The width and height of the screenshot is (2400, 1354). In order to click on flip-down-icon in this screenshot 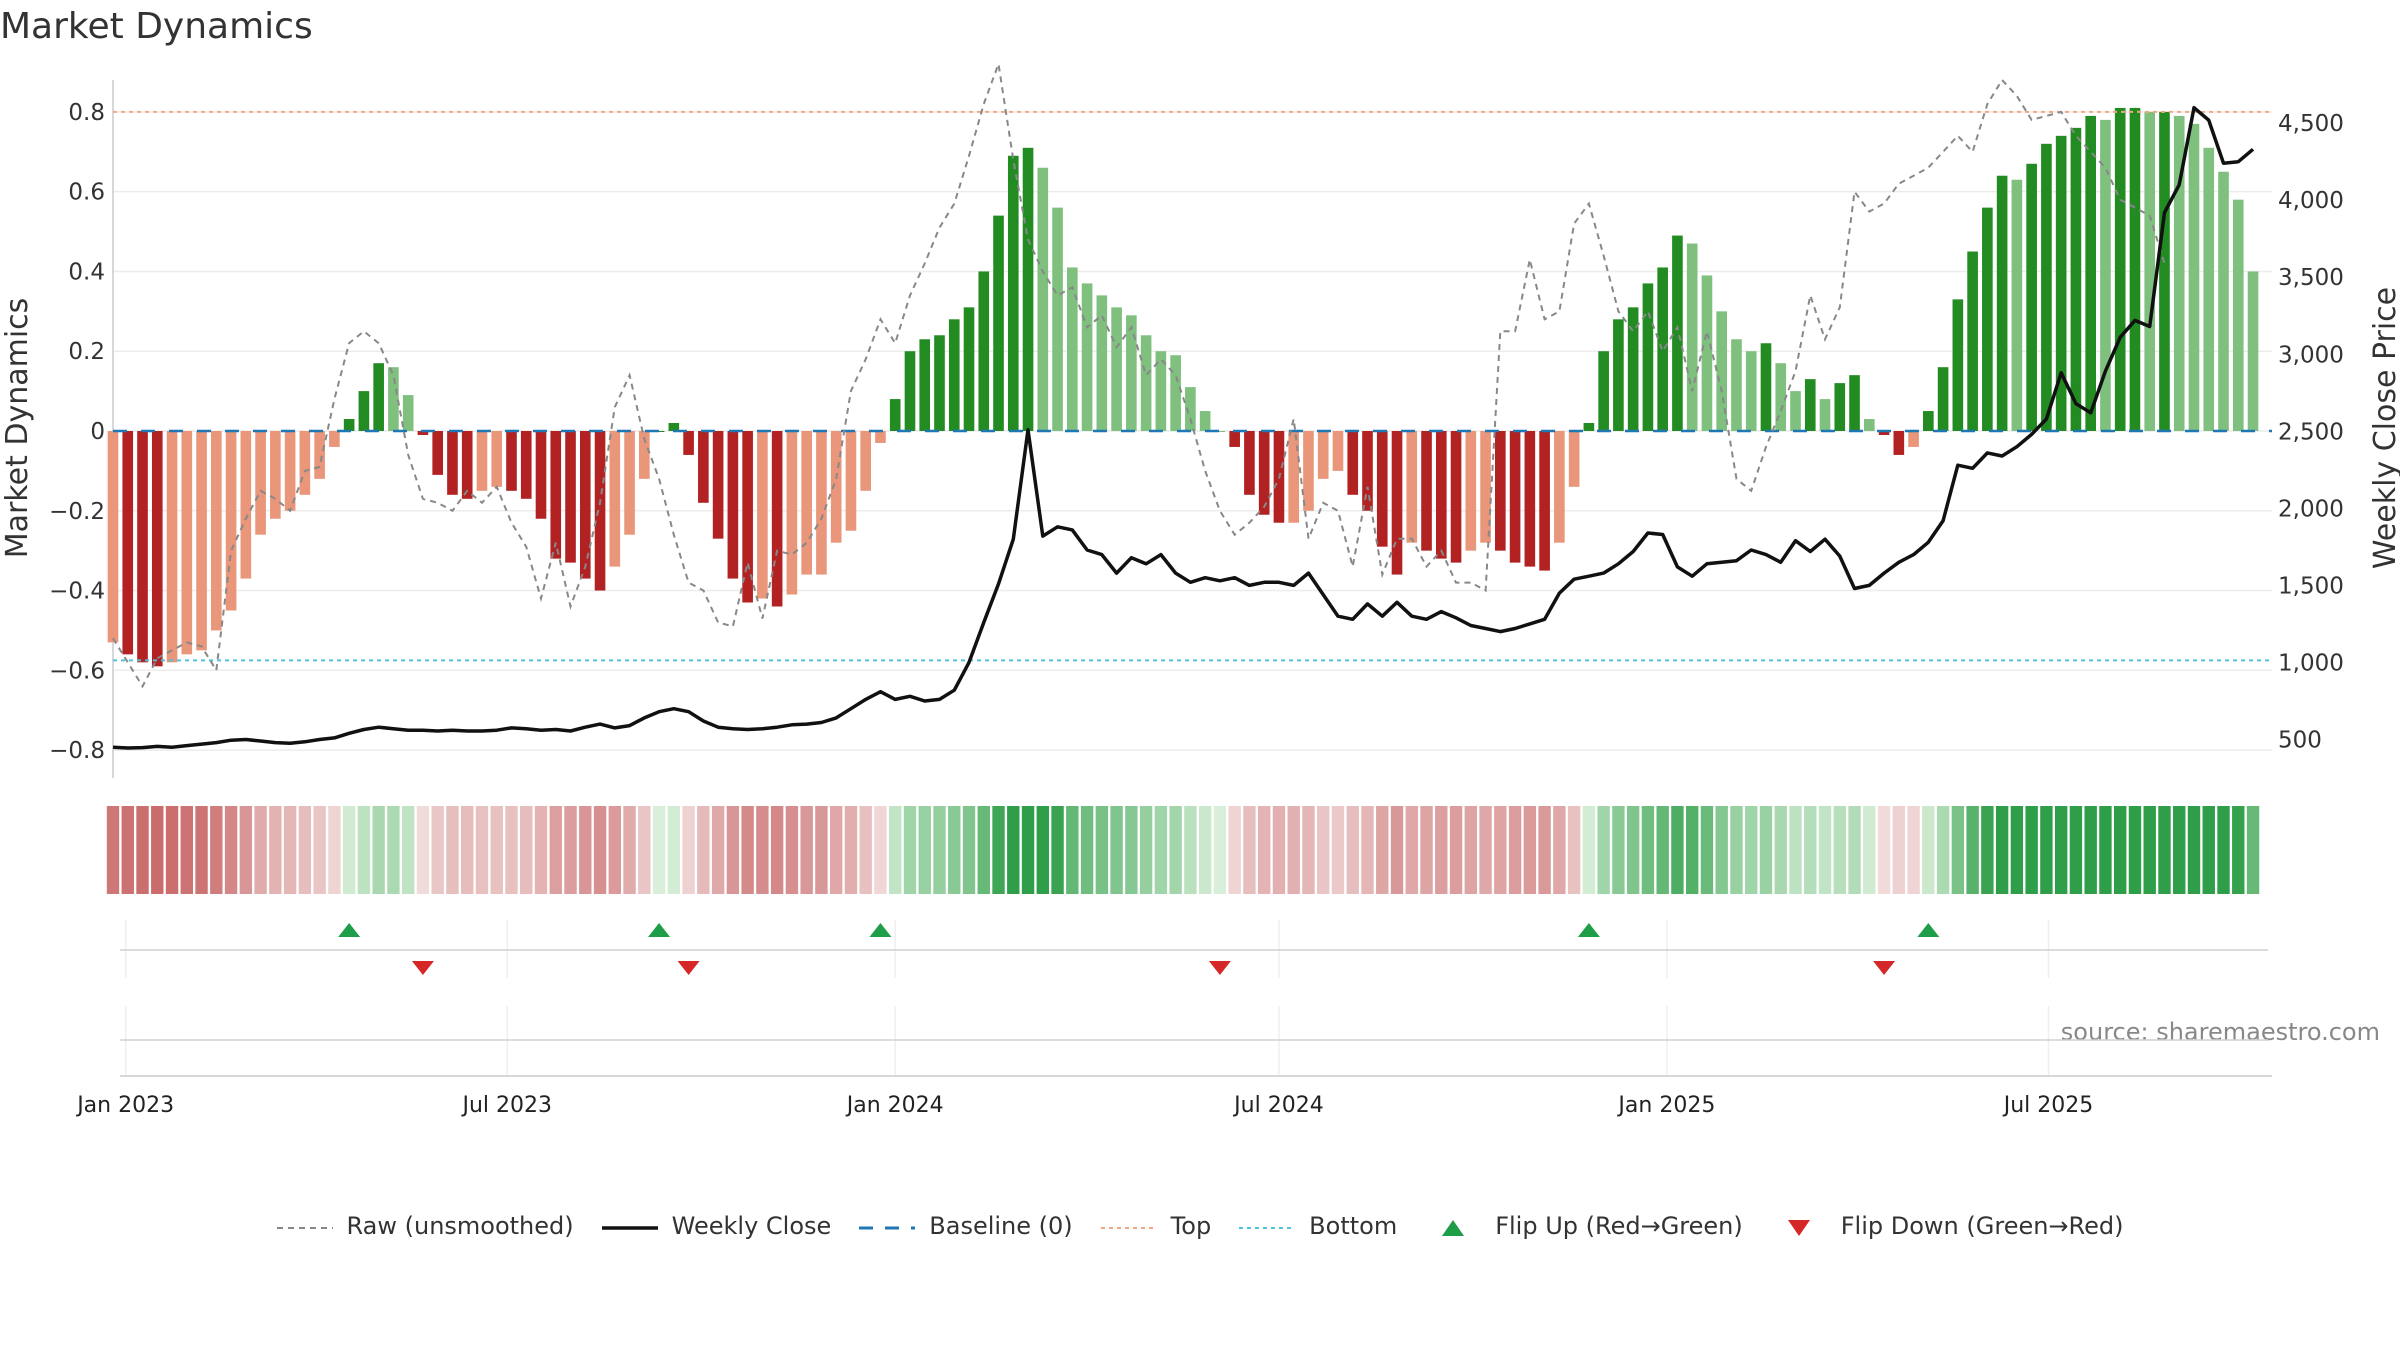, I will do `click(1219, 968)`.